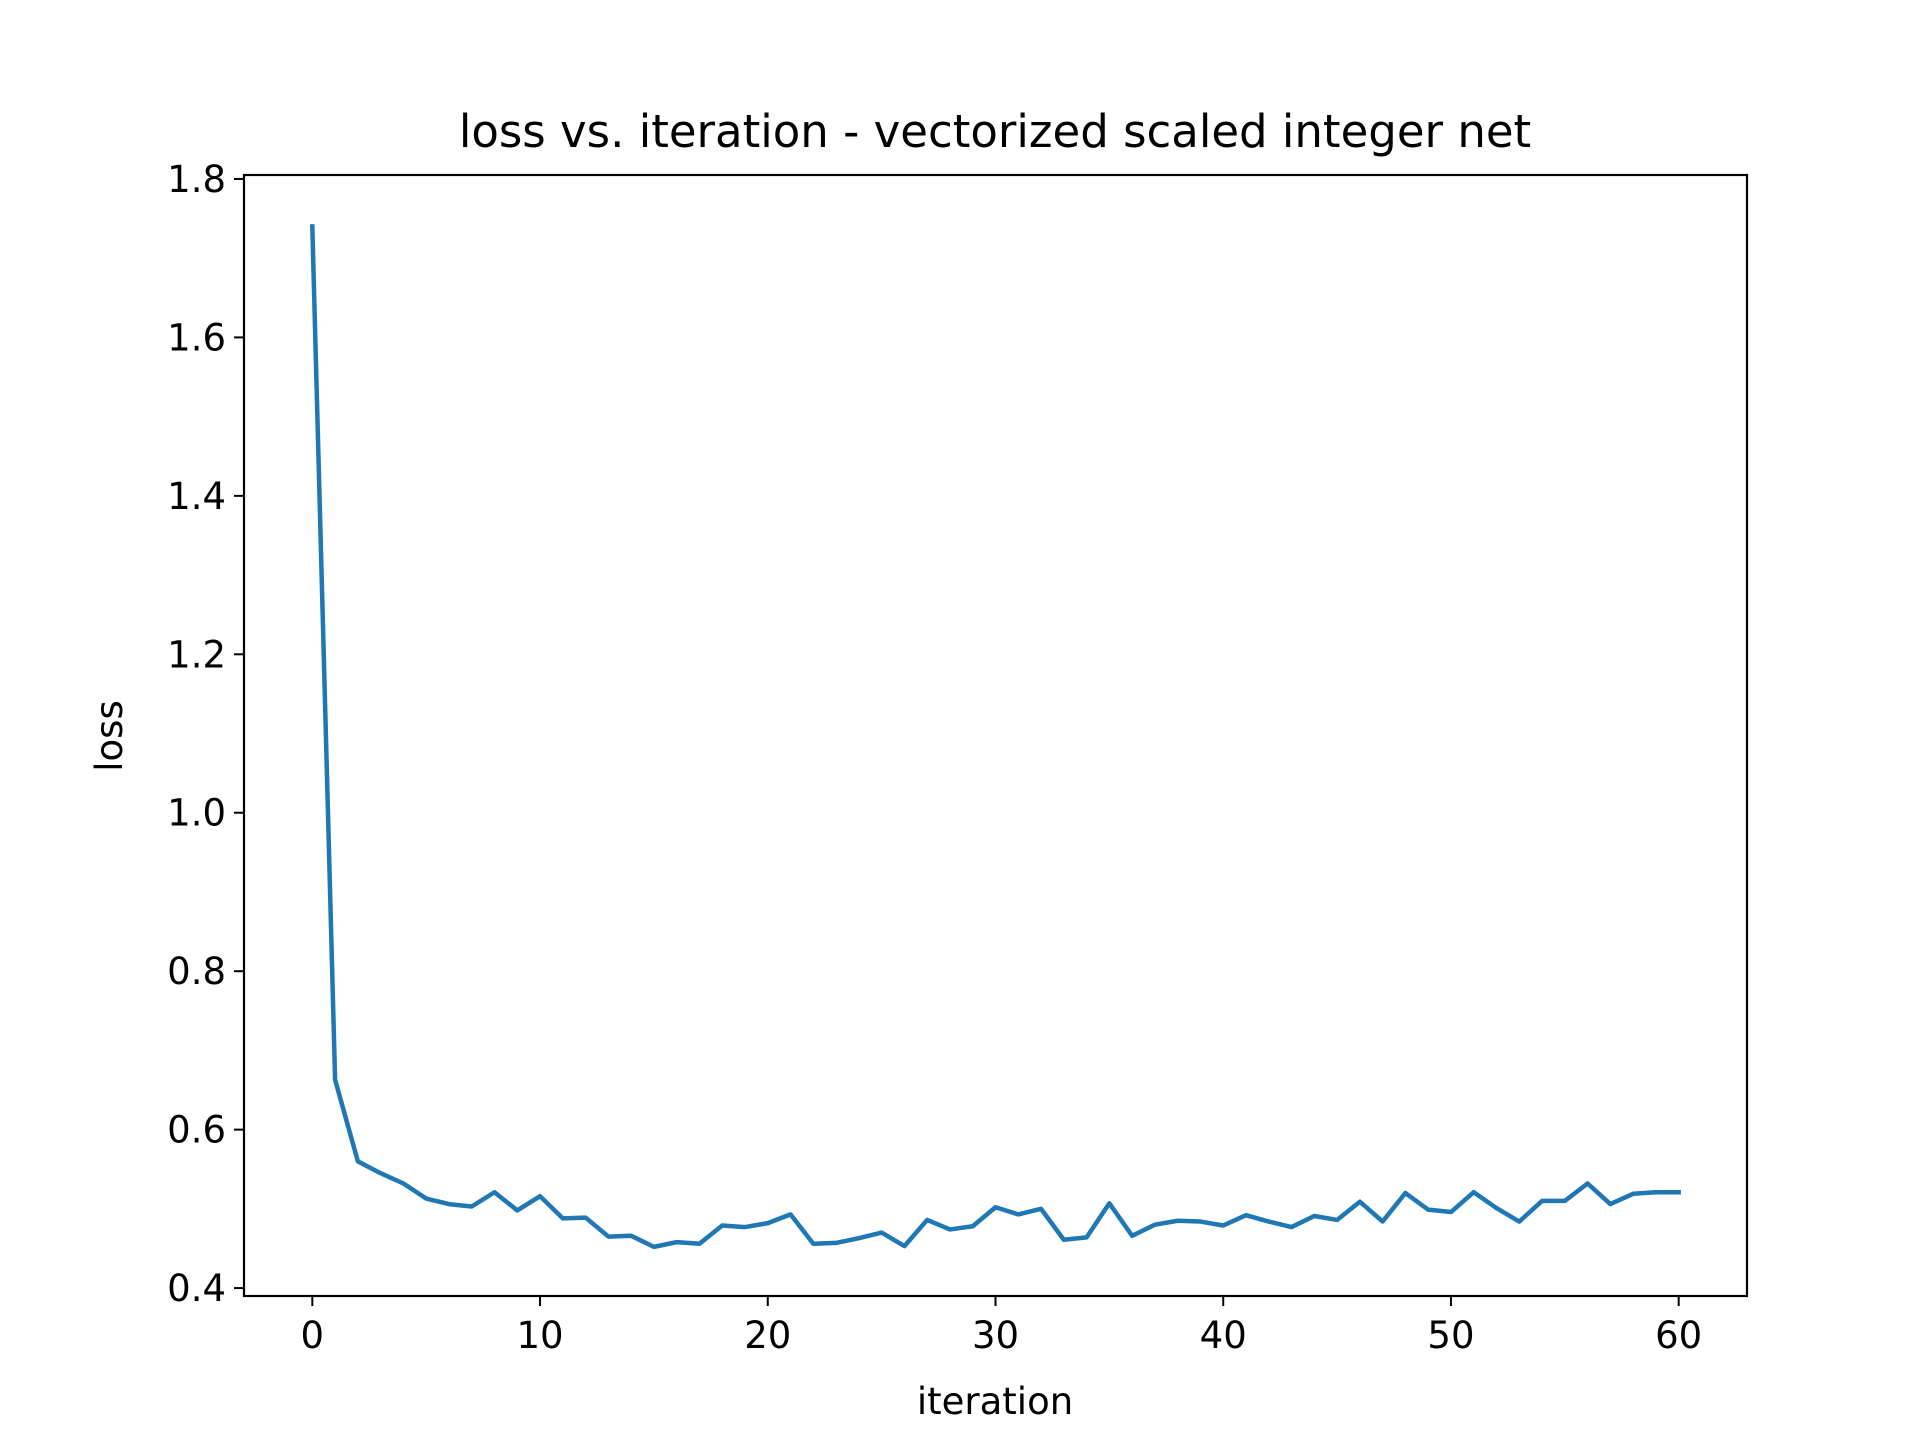 Image resolution: width=1920 pixels, height=1440 pixels. Describe the element at coordinates (1450, 1335) in the screenshot. I see `x-tick-label: 50` at that location.